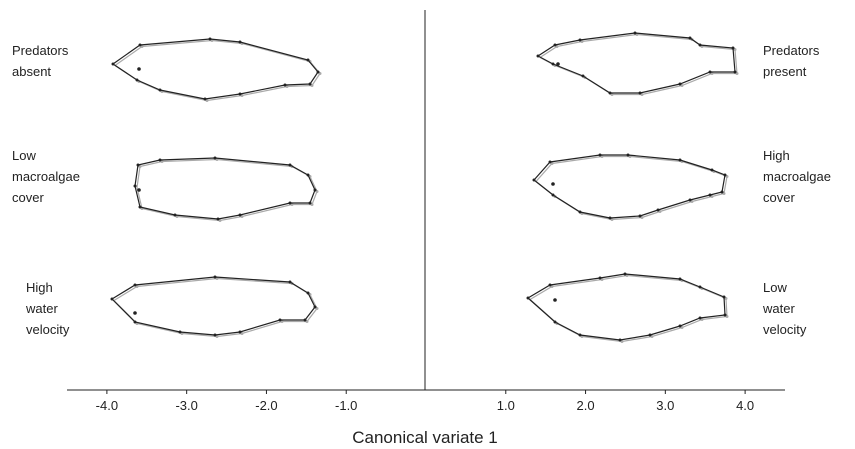 The image size is (855, 449). What do you see at coordinates (31, 71) in the screenshot?
I see `panel-label: absent` at bounding box center [31, 71].